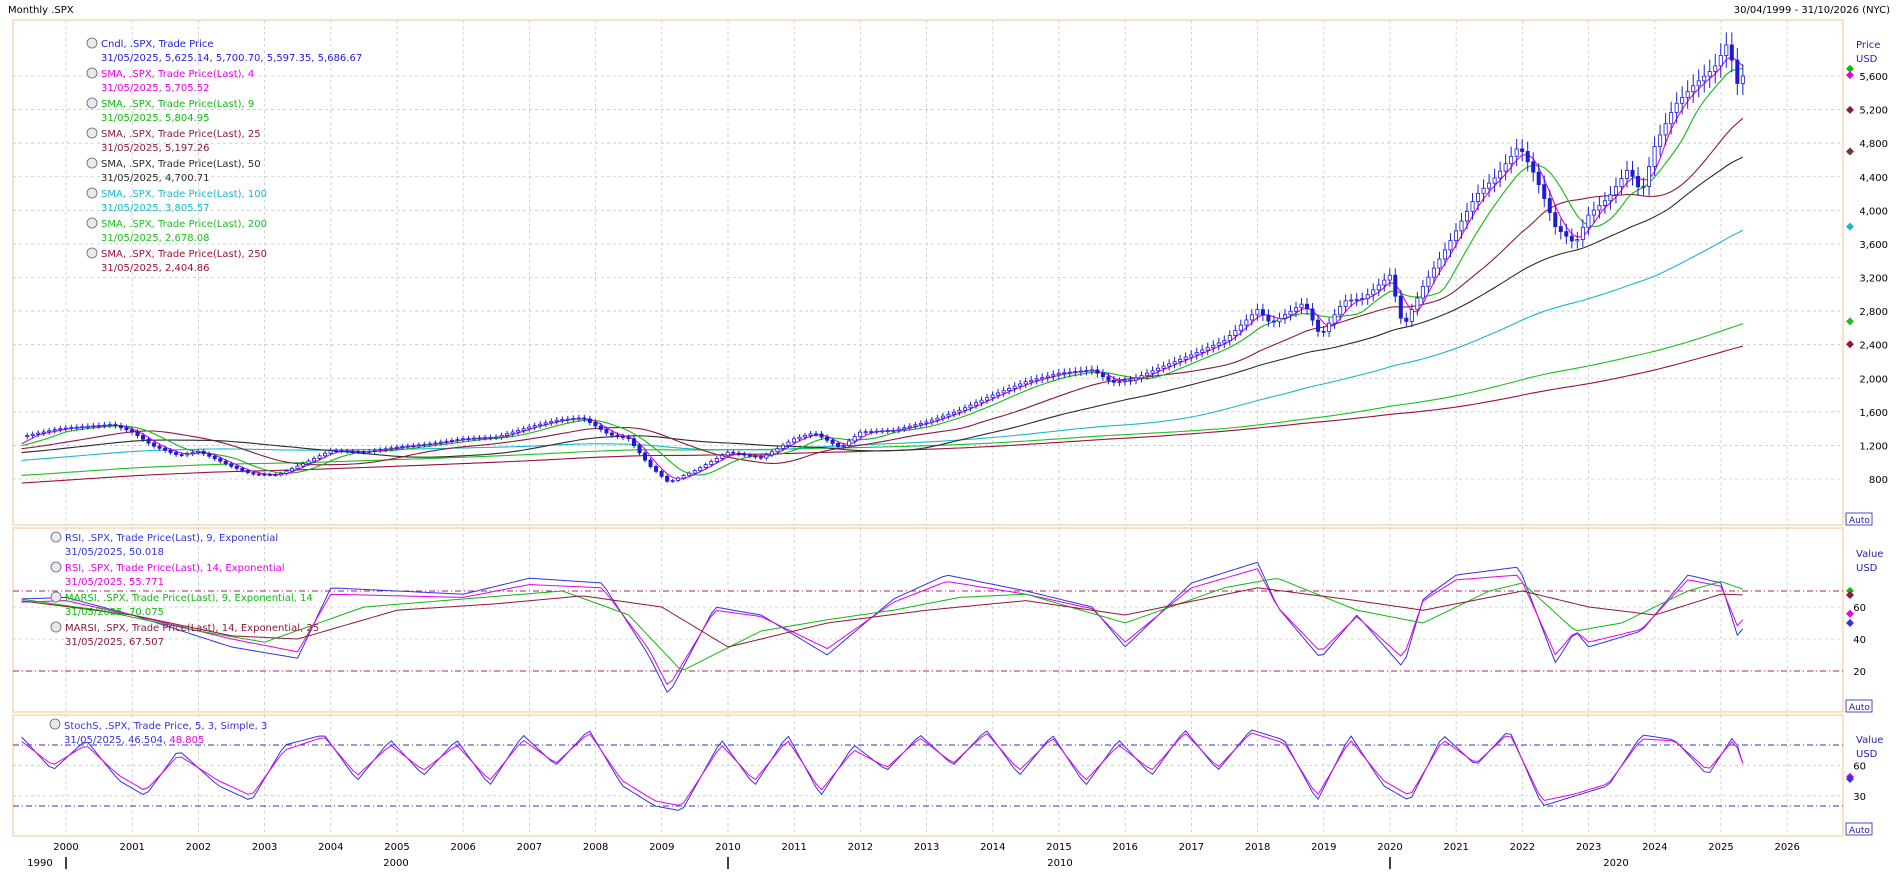 Image resolution: width=1898 pixels, height=893 pixels. Describe the element at coordinates (1058, 847) in the screenshot. I see `x-tick-label: 2015` at that location.